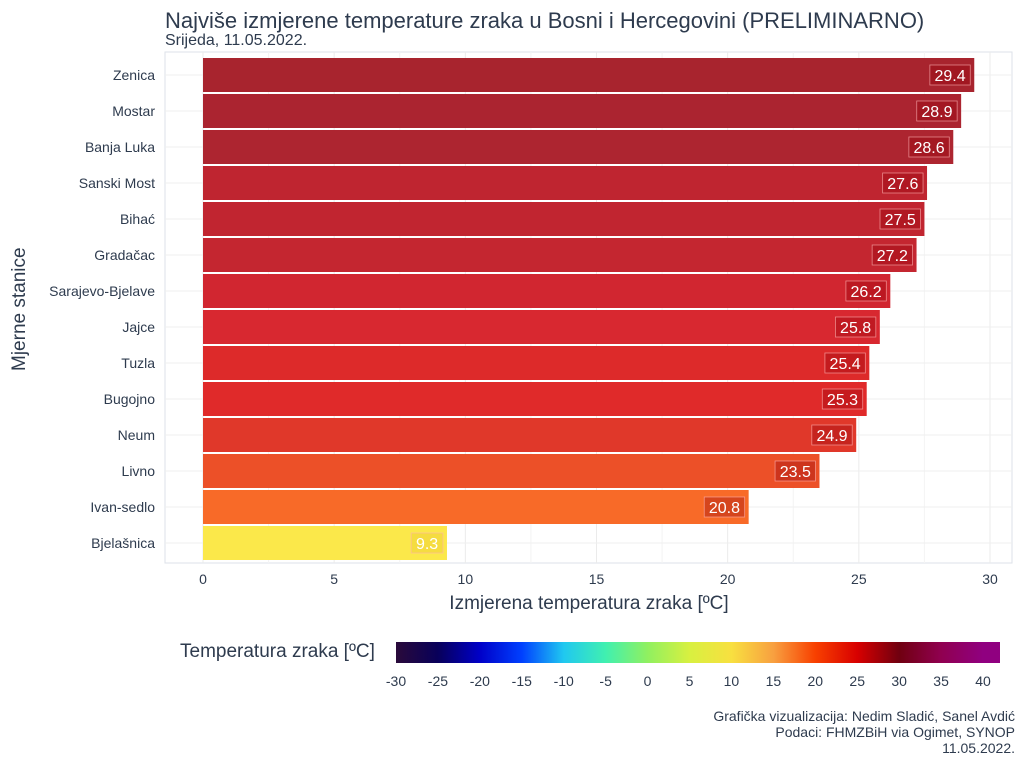  What do you see at coordinates (597, 579) in the screenshot?
I see `x-tick-label: 15` at bounding box center [597, 579].